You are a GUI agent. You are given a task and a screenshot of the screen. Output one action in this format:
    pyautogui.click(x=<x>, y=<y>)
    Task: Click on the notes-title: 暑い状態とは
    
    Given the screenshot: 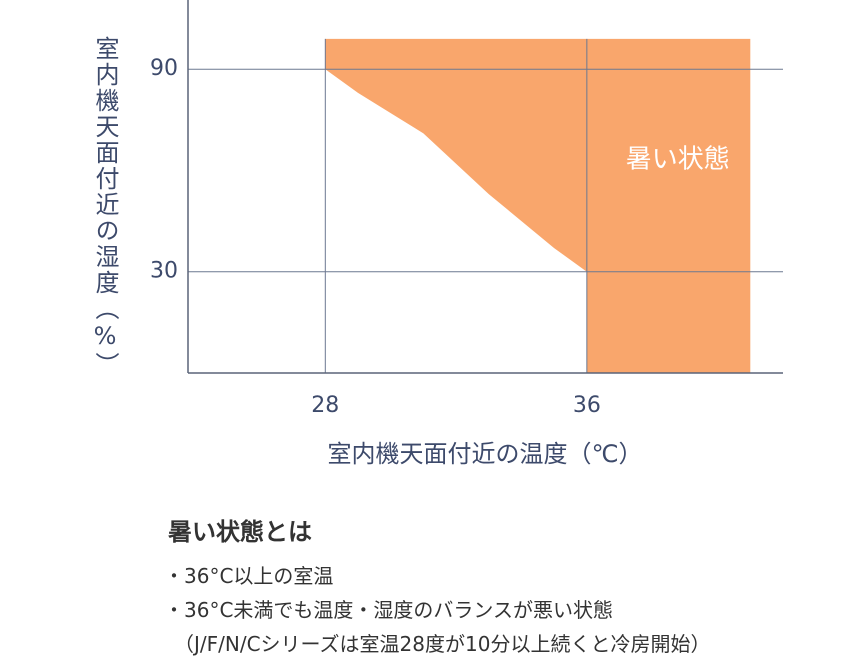 What is the action you would take?
    pyautogui.click(x=240, y=532)
    